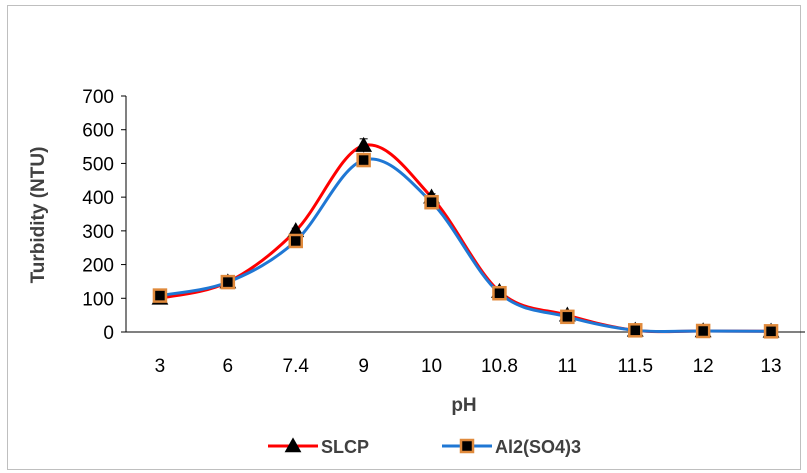  I want to click on legend: SLCP Al2(SO4)3, so click(424, 447).